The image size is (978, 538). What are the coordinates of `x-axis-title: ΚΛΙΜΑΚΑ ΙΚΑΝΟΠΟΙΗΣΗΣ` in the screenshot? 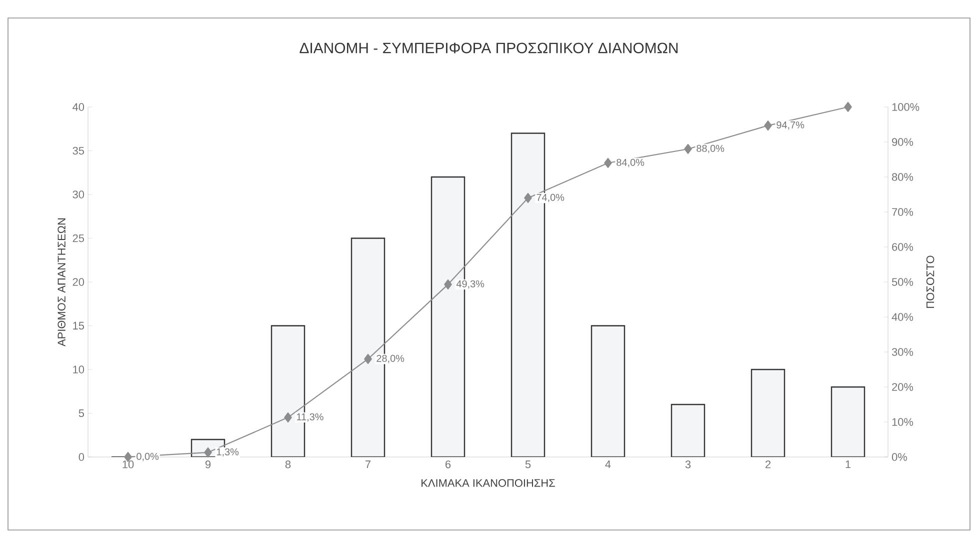 It's located at (488, 483).